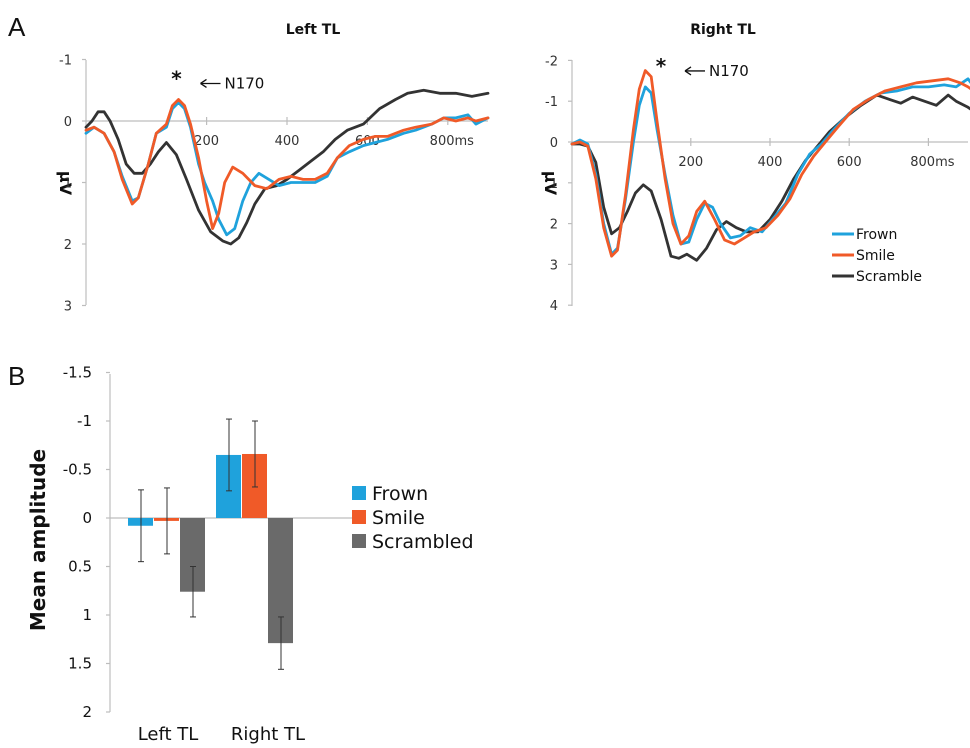  Describe the element at coordinates (38, 540) in the screenshot. I see `bar-ylabel: Mean amplitude` at that location.